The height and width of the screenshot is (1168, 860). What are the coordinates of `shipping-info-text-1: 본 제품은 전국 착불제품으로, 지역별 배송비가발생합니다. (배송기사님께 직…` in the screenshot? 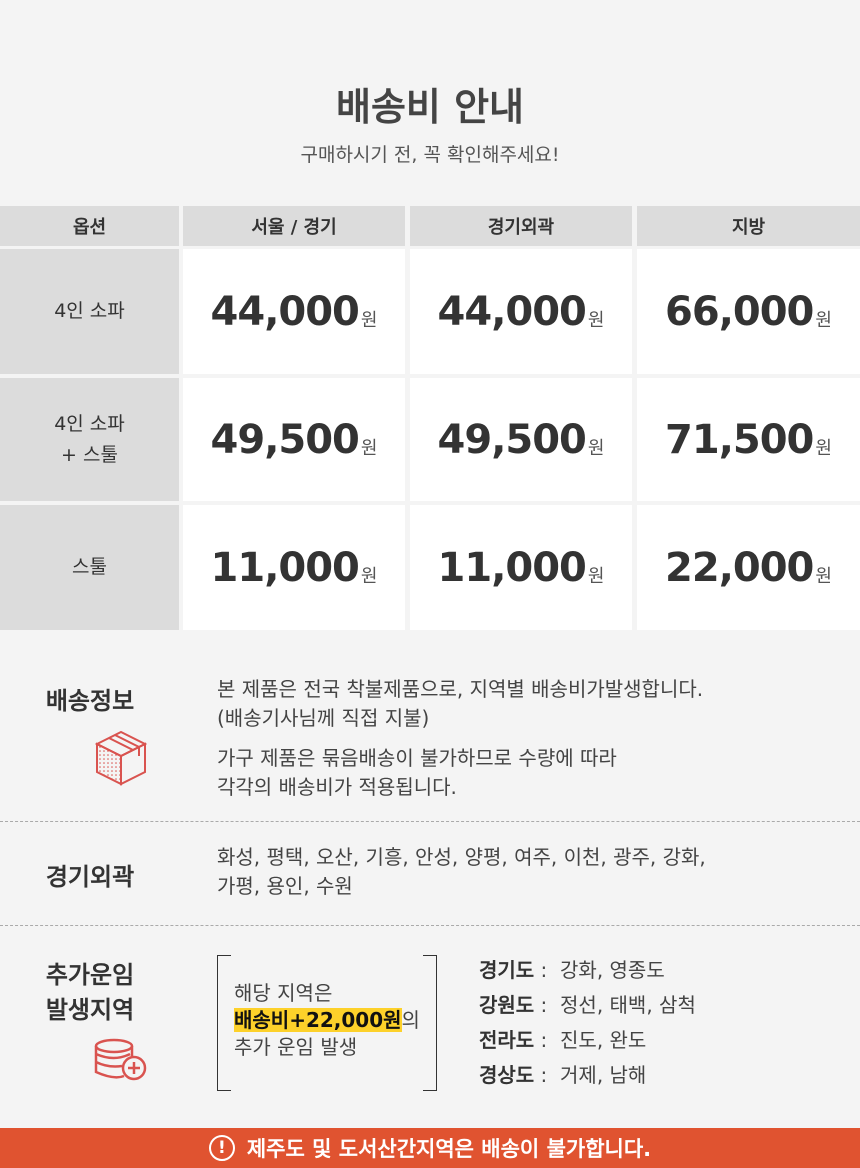 It's located at (460, 703).